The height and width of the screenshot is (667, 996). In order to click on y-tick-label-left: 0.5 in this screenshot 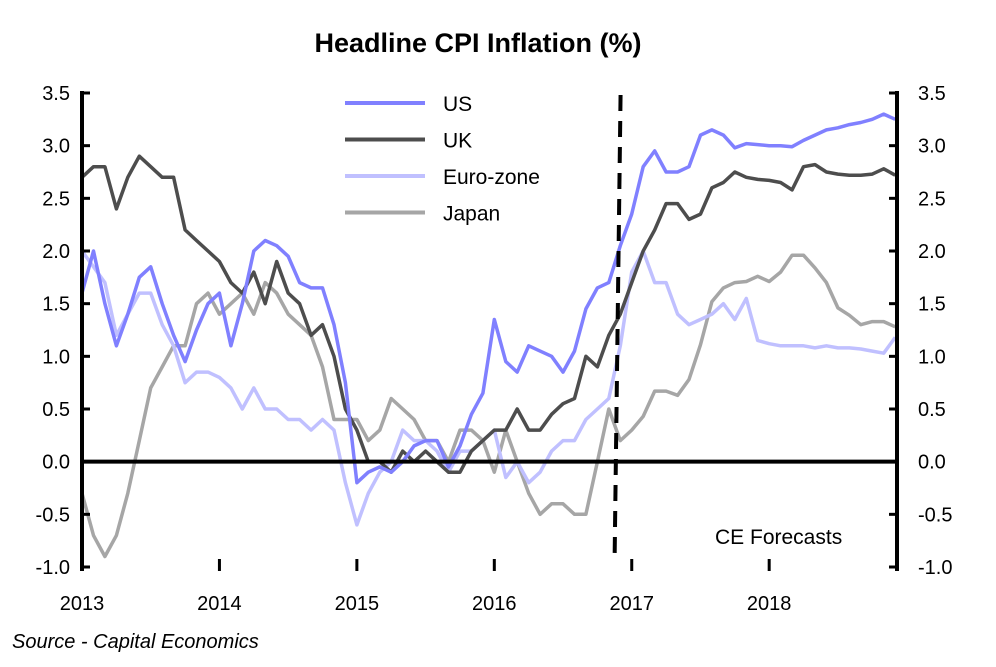, I will do `click(56, 410)`.